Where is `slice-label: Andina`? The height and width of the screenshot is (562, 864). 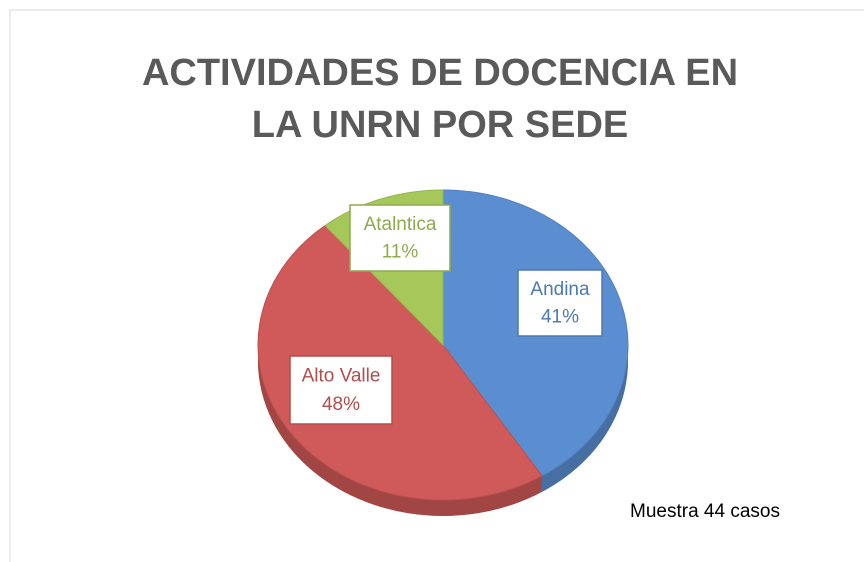
slice-label: Andina is located at coordinates (560, 289).